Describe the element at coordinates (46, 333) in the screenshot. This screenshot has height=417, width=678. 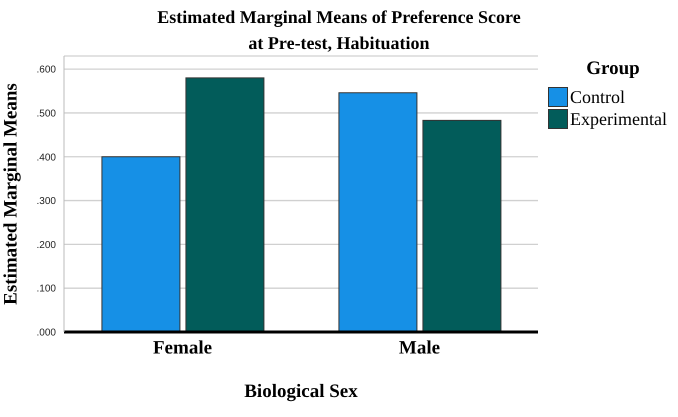
I see `y-tick-label: .000` at that location.